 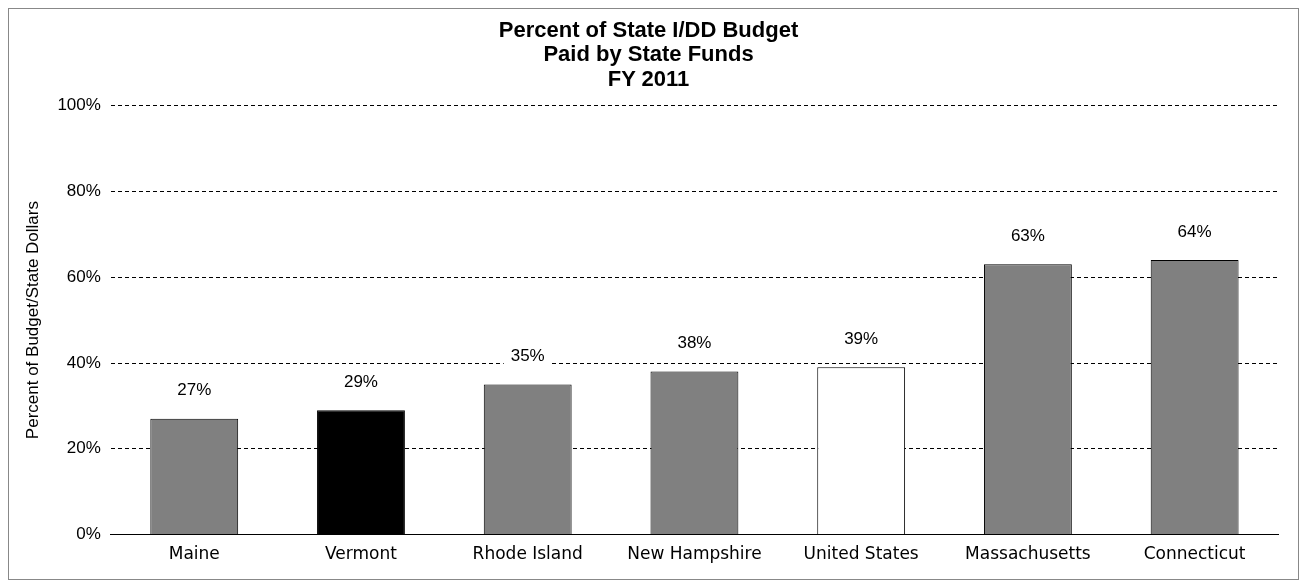 I want to click on y-tick-label: 20%, so click(x=83, y=448).